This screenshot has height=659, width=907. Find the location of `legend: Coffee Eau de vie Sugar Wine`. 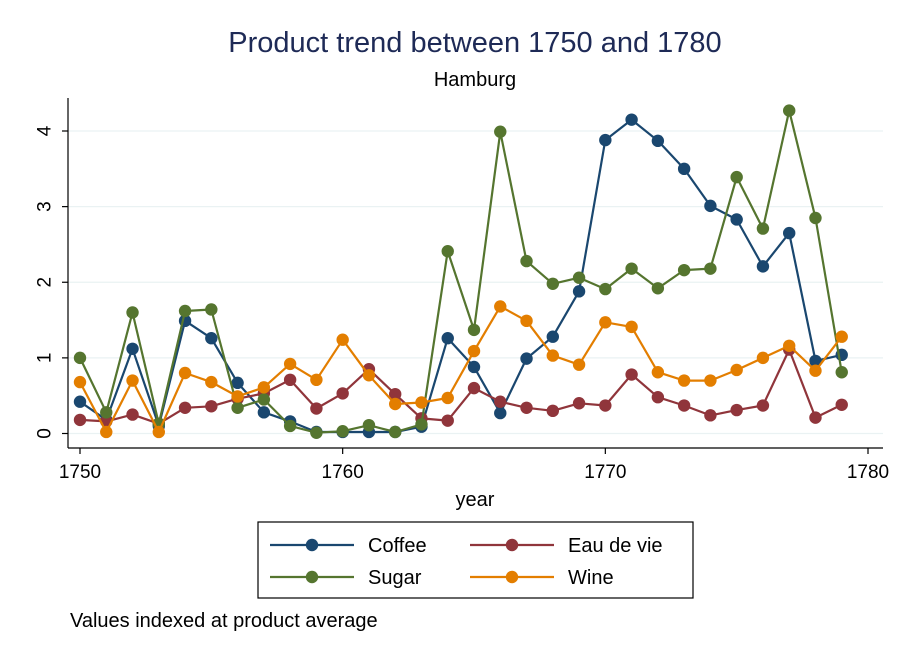

legend: Coffee Eau de vie Sugar Wine is located at coordinates (475, 560).